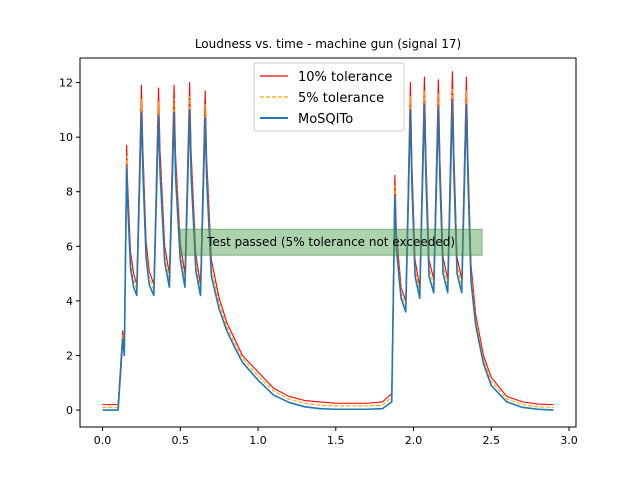 The image size is (640, 480). What do you see at coordinates (69, 192) in the screenshot?
I see `y-tick-label: 8` at bounding box center [69, 192].